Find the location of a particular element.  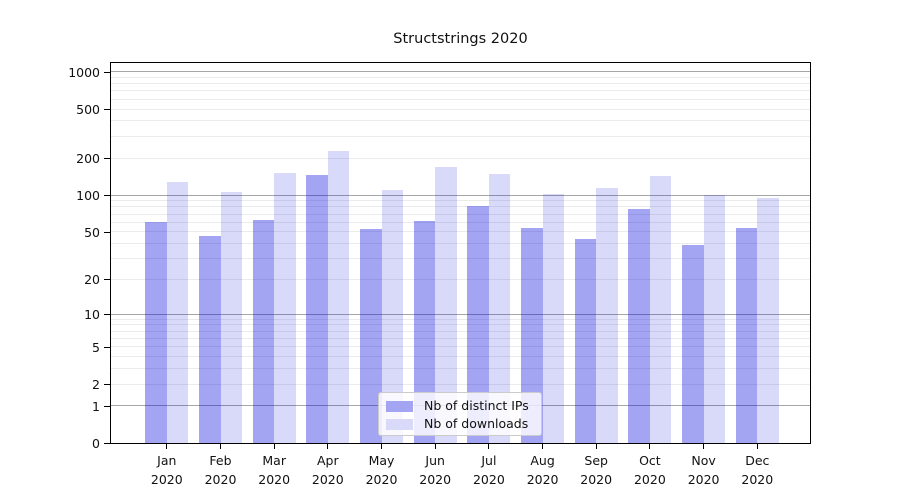

legend-swatch-downloads-icon is located at coordinates (399, 424).